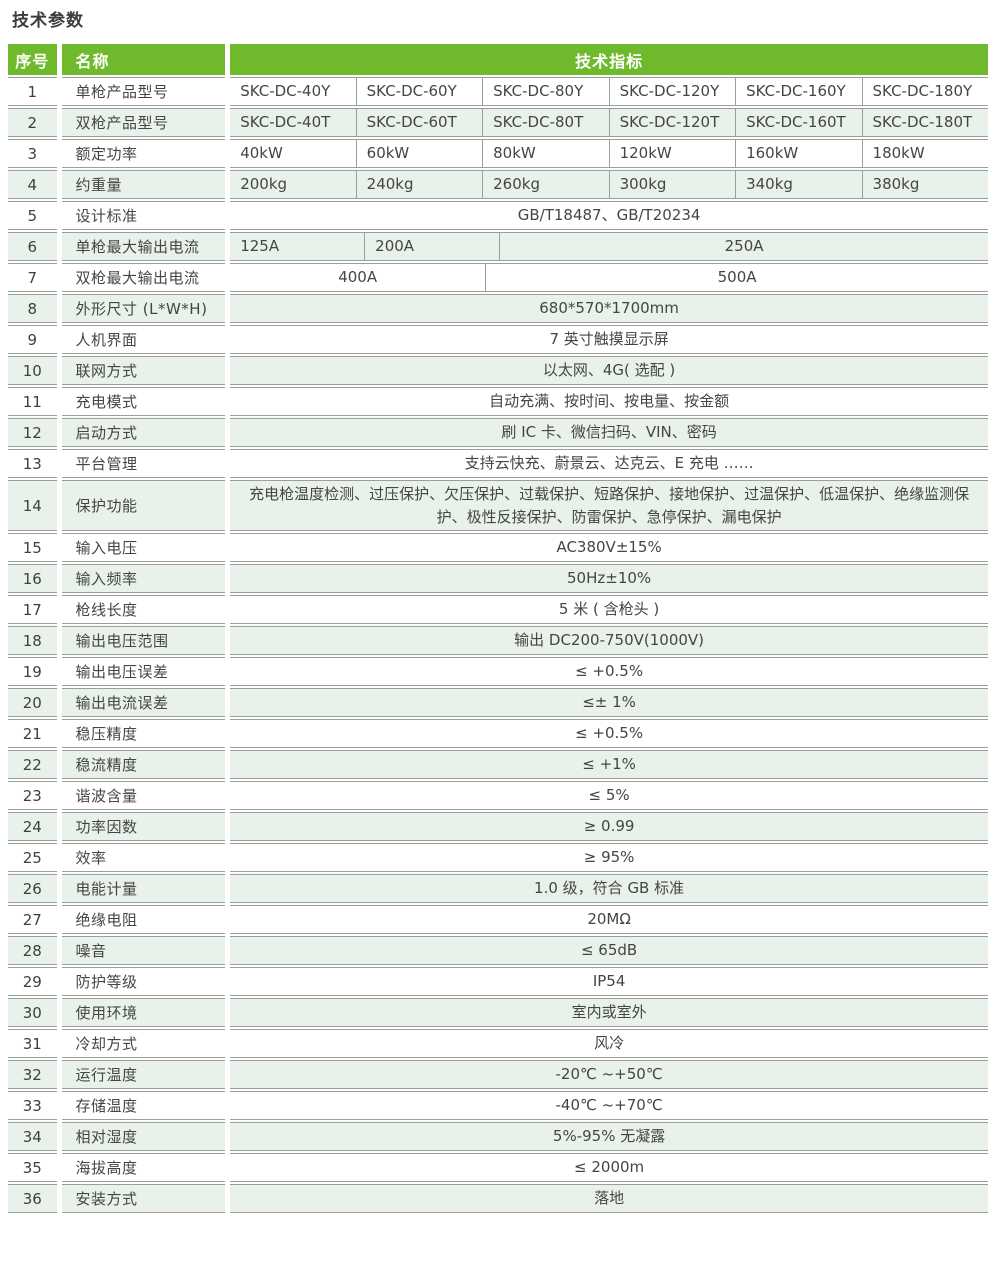  What do you see at coordinates (609, 764) in the screenshot?
I see `row-value: ≤ +1%` at bounding box center [609, 764].